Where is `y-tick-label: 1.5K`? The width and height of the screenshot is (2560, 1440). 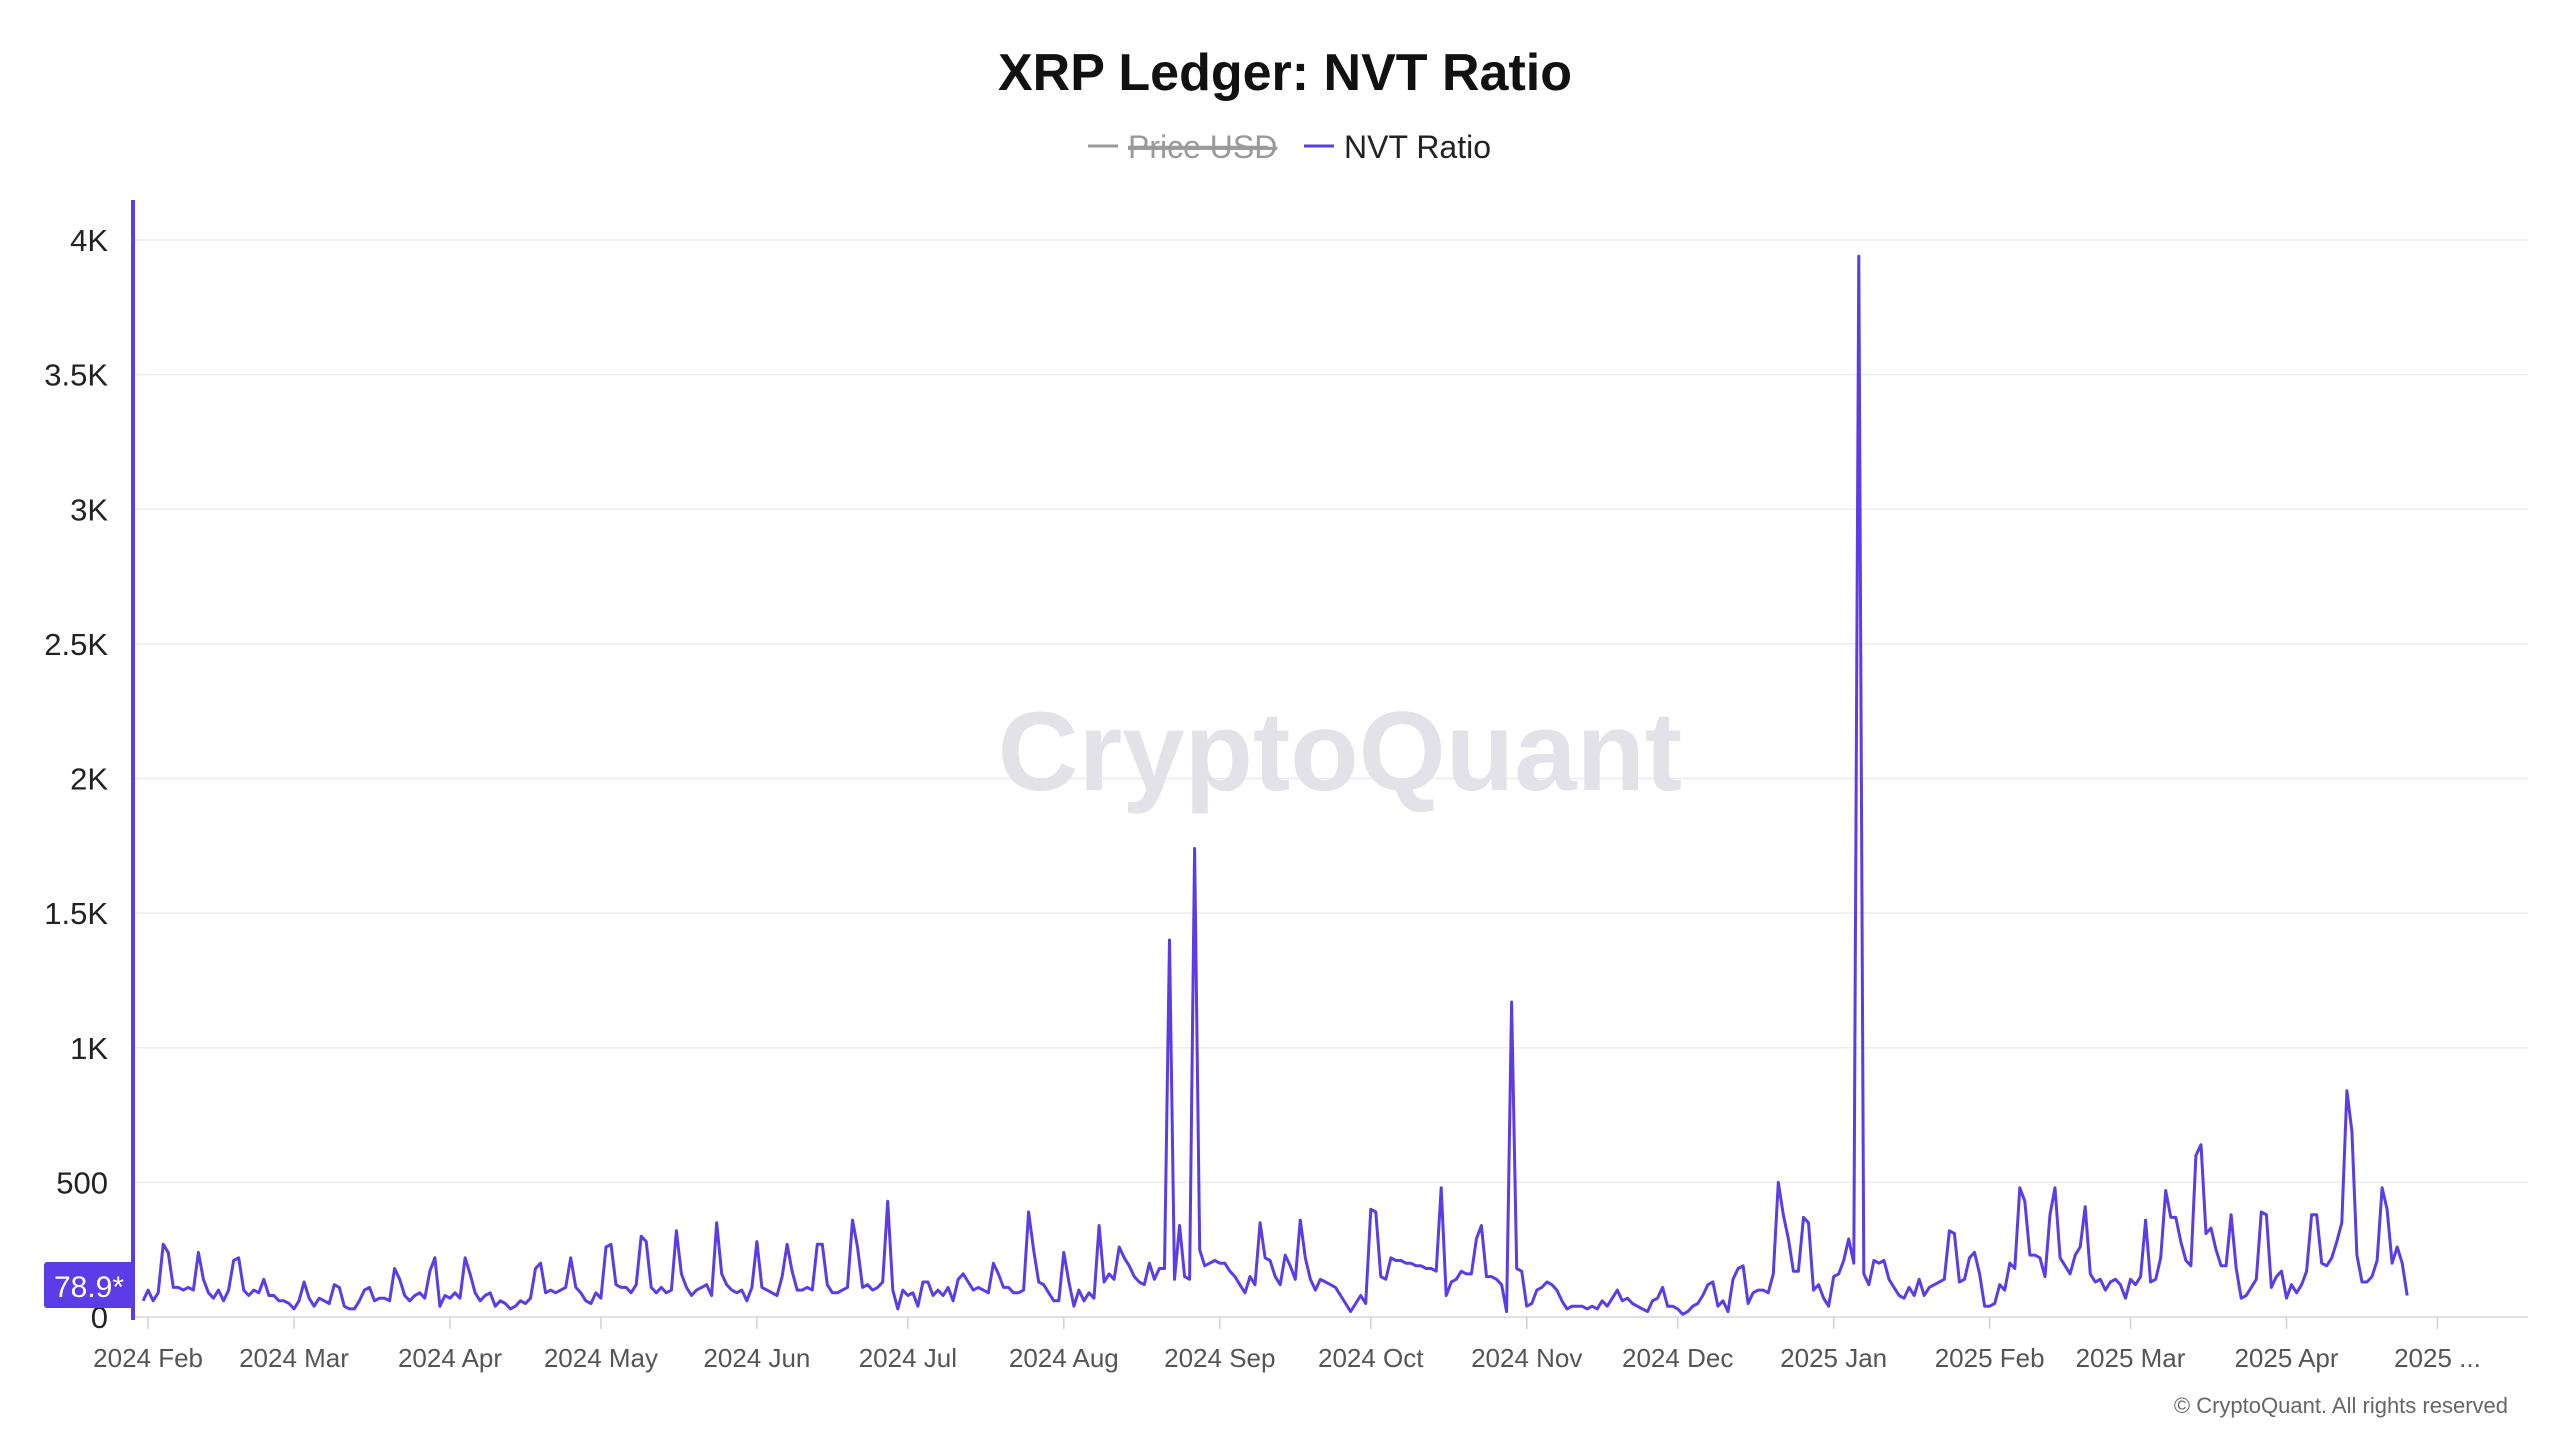 y-tick-label: 1.5K is located at coordinates (76, 913).